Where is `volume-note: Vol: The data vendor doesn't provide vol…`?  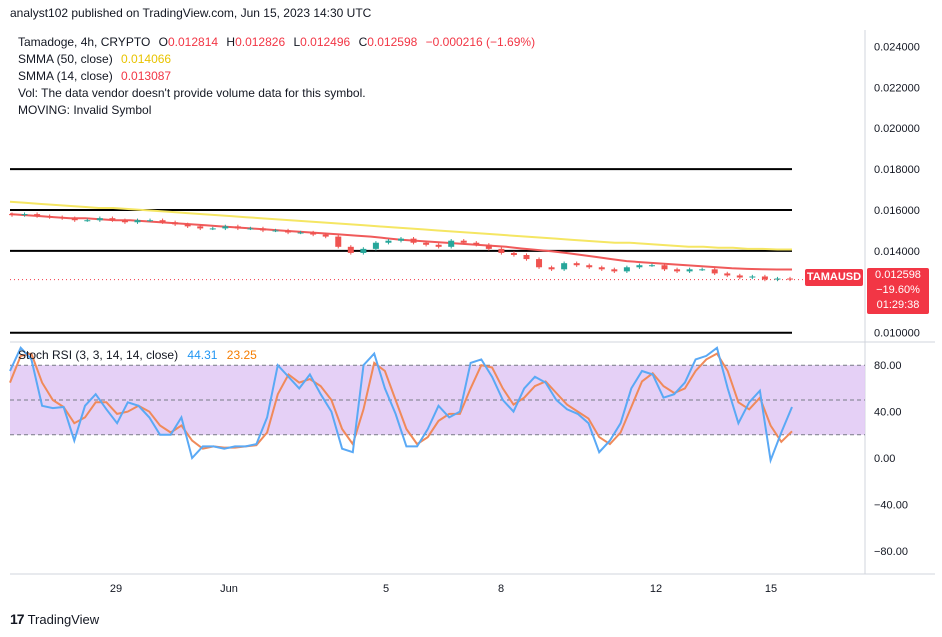
volume-note: Vol: The data vendor doesn't provide vol… is located at coordinates (192, 93).